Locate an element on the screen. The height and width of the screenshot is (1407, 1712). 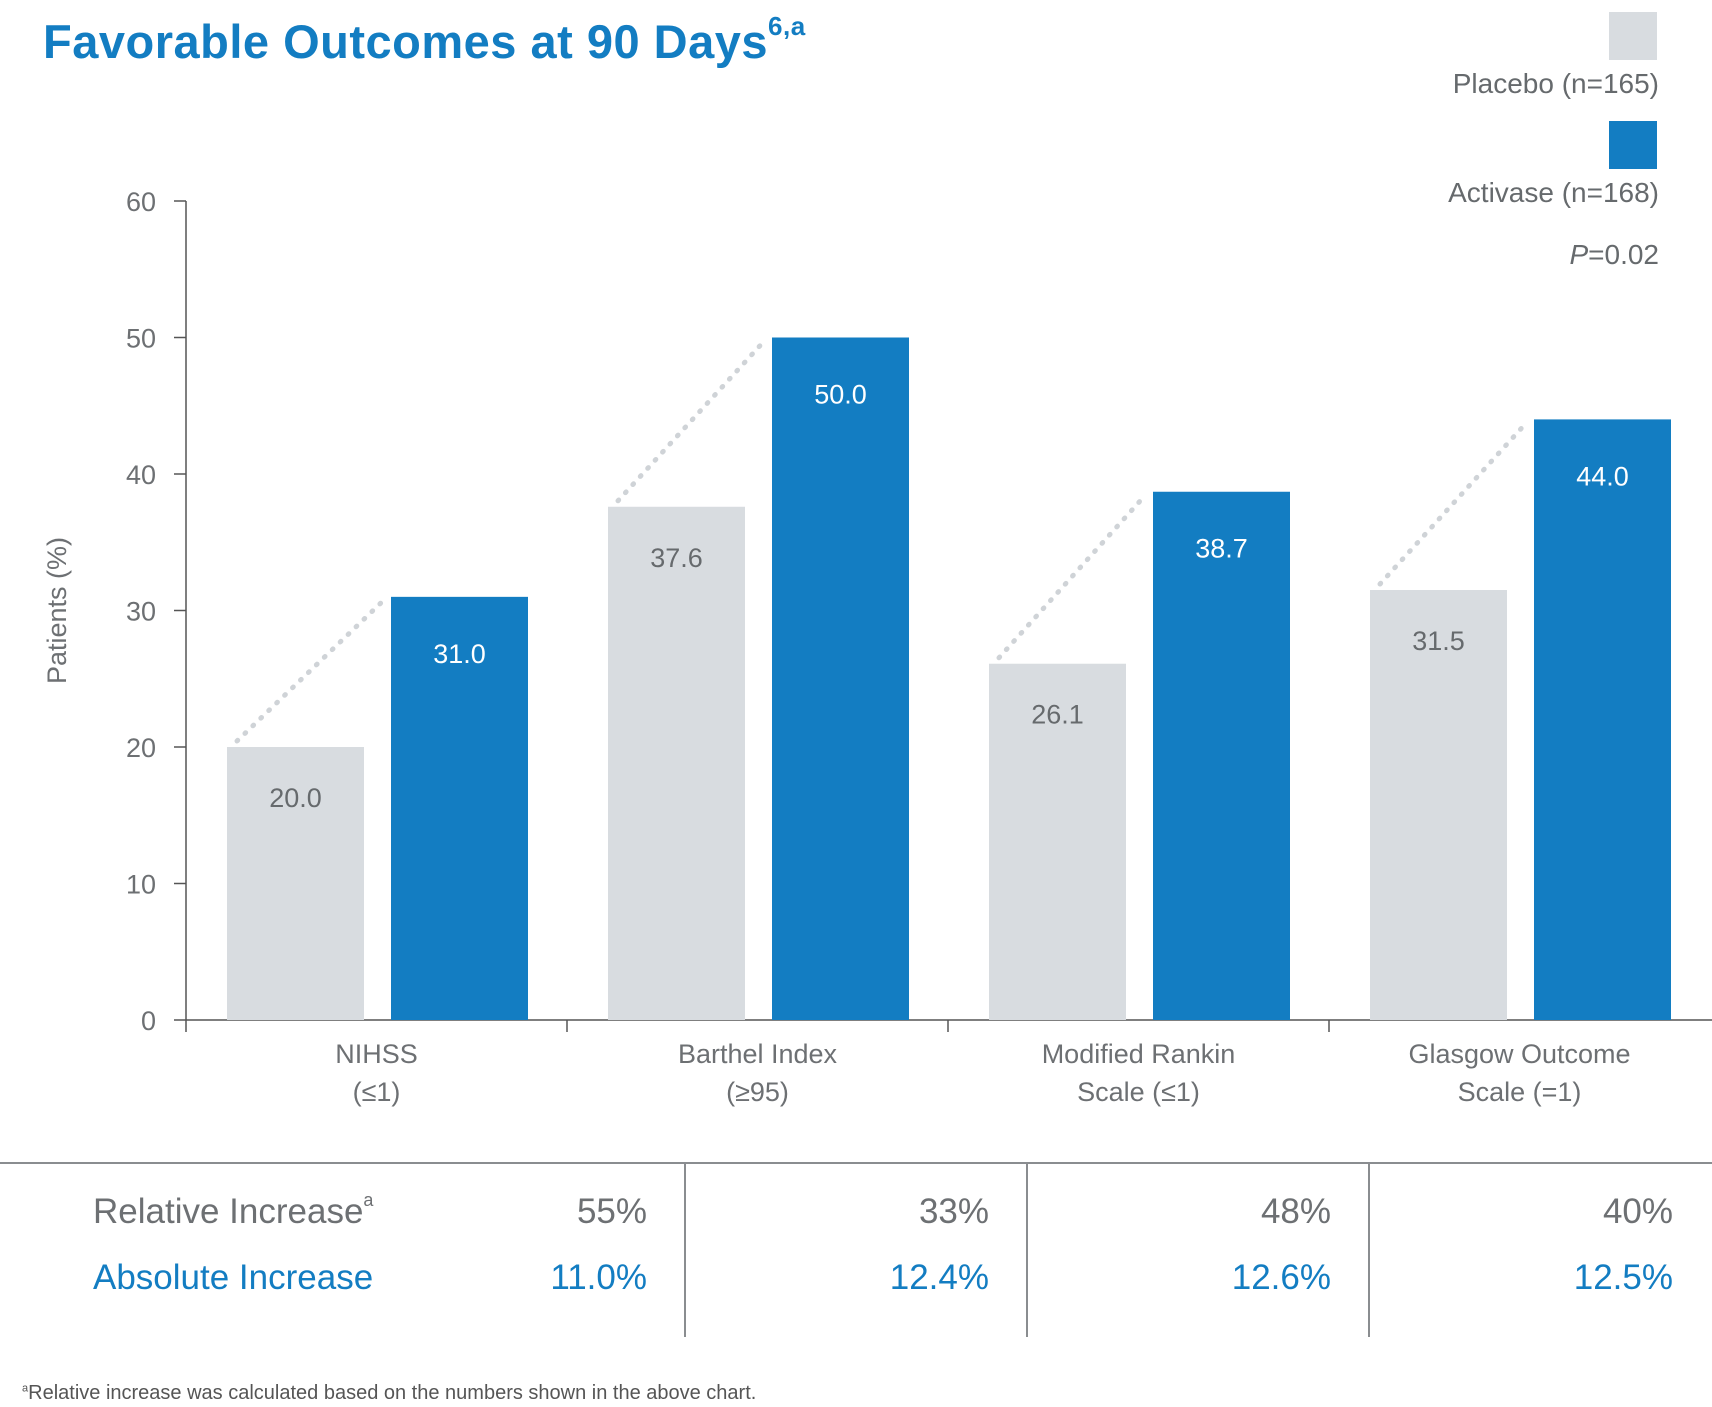
p-value: P=0.02 is located at coordinates (1614, 254).